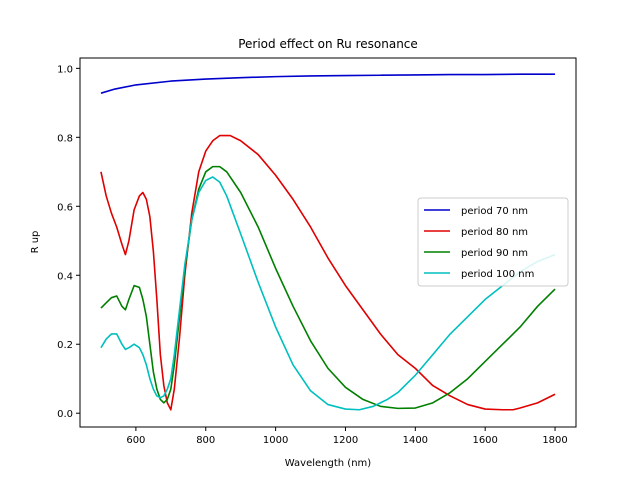  Describe the element at coordinates (554, 440) in the screenshot. I see `x-tick-label: 1800` at that location.